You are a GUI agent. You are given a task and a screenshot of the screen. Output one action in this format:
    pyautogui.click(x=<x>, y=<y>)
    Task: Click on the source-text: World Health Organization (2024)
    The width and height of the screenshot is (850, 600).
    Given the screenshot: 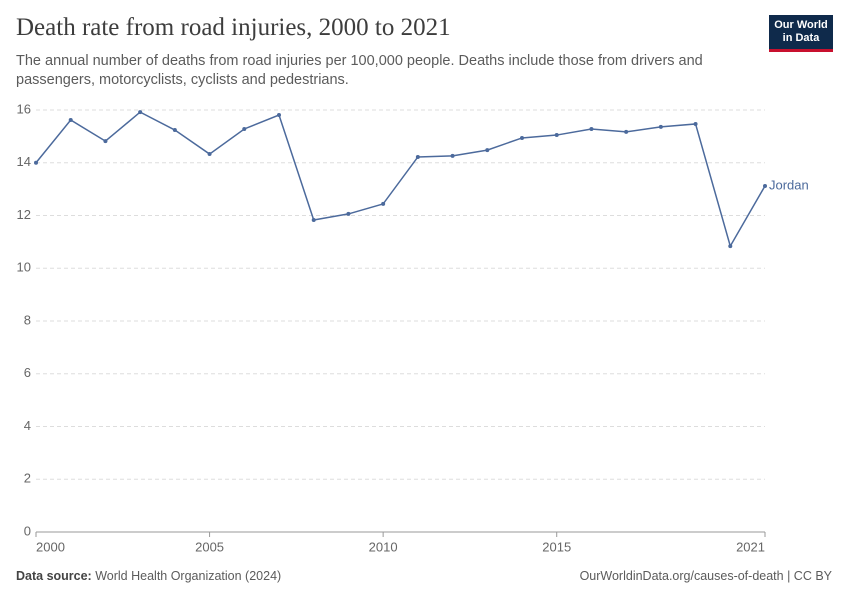 What is the action you would take?
    pyautogui.click(x=188, y=576)
    